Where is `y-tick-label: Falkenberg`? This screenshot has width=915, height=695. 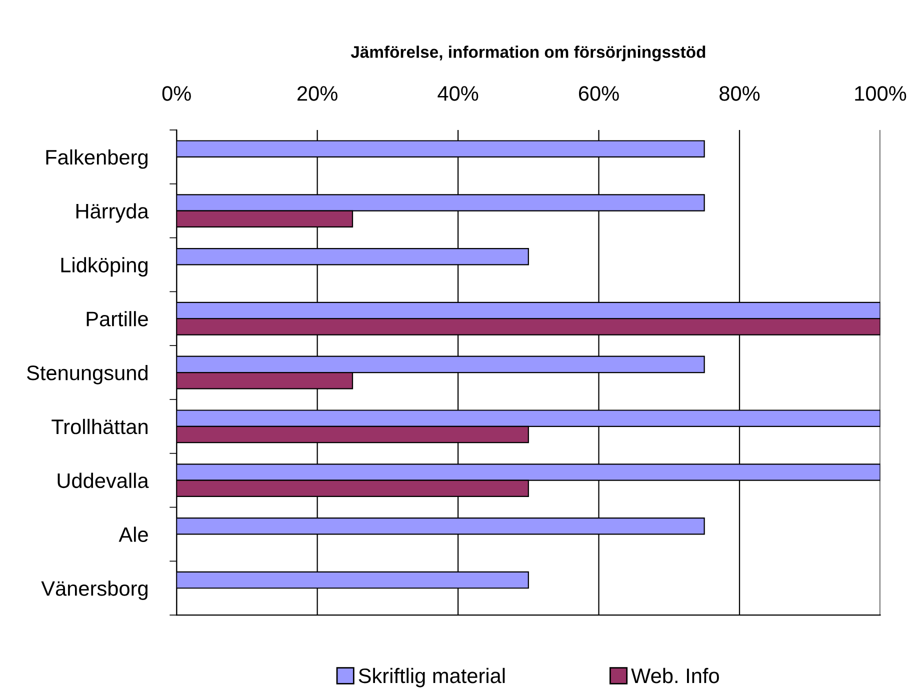 y-tick-label: Falkenberg is located at coordinates (97, 159).